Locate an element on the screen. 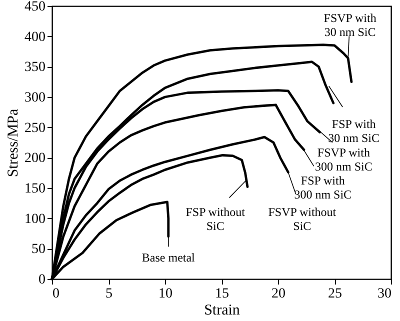 This screenshot has width=400, height=321. y-tick-label: 0 is located at coordinates (42, 280).